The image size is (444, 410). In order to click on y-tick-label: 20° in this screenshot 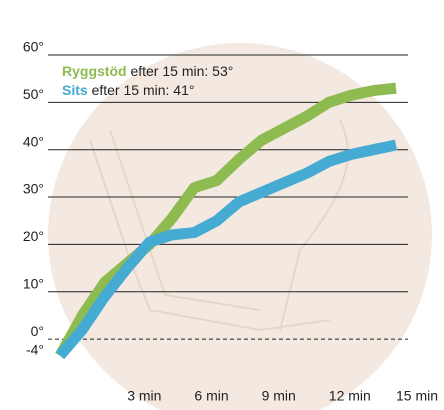, I will do `click(33, 236)`.